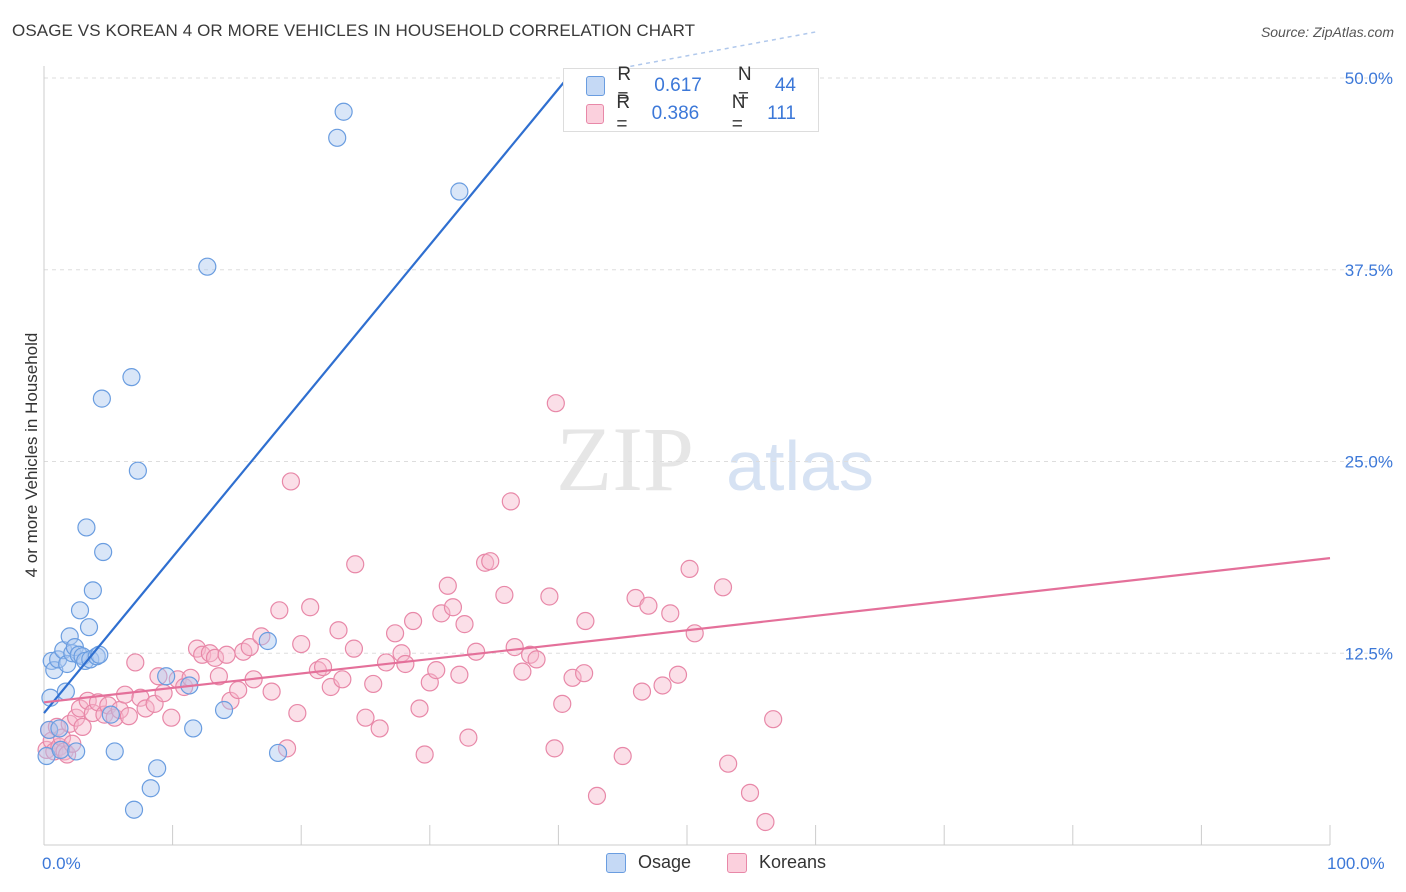 The image size is (1406, 892). I want to click on legend: R = 0.617 N = 44 R = 0.386 N = 111, so click(691, 99).